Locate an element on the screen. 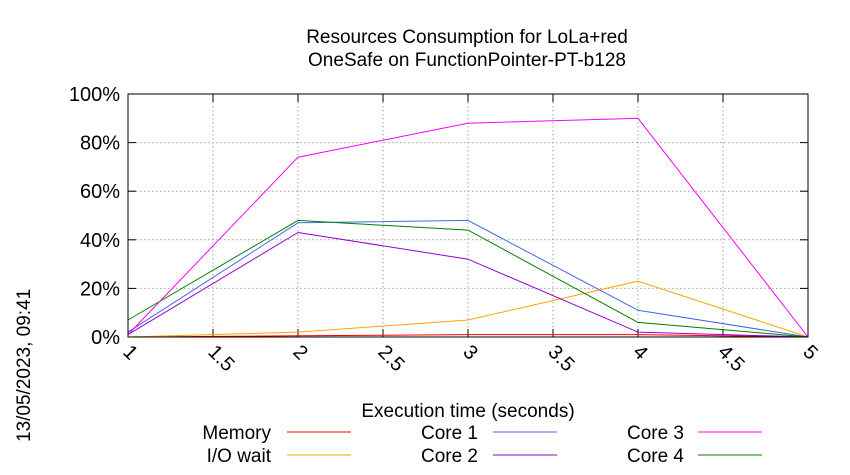  x-tick-label: 5 is located at coordinates (809, 352).